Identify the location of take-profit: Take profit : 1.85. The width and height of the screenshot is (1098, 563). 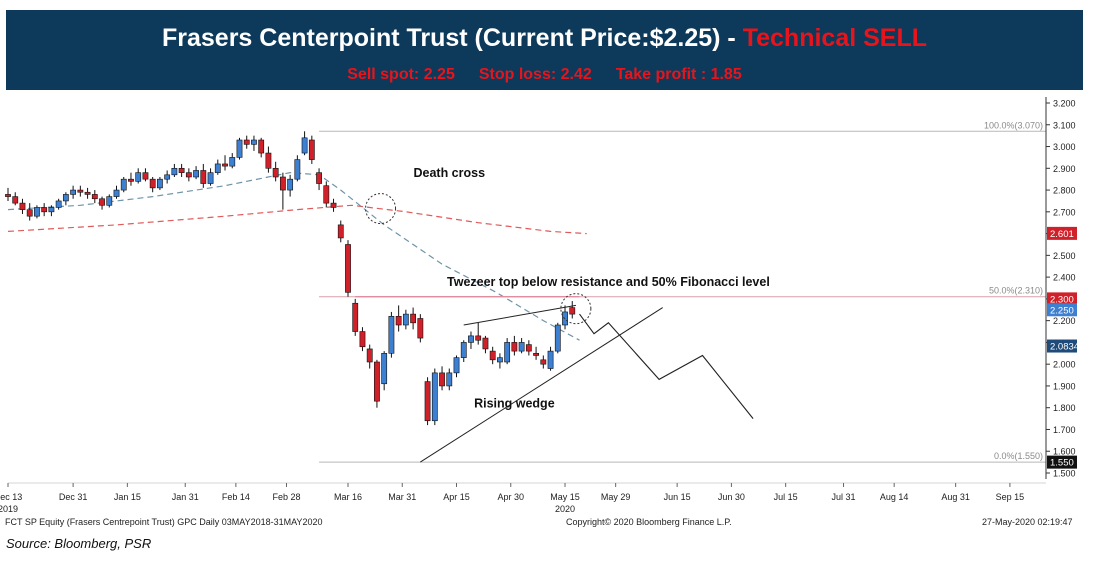
(678, 74).